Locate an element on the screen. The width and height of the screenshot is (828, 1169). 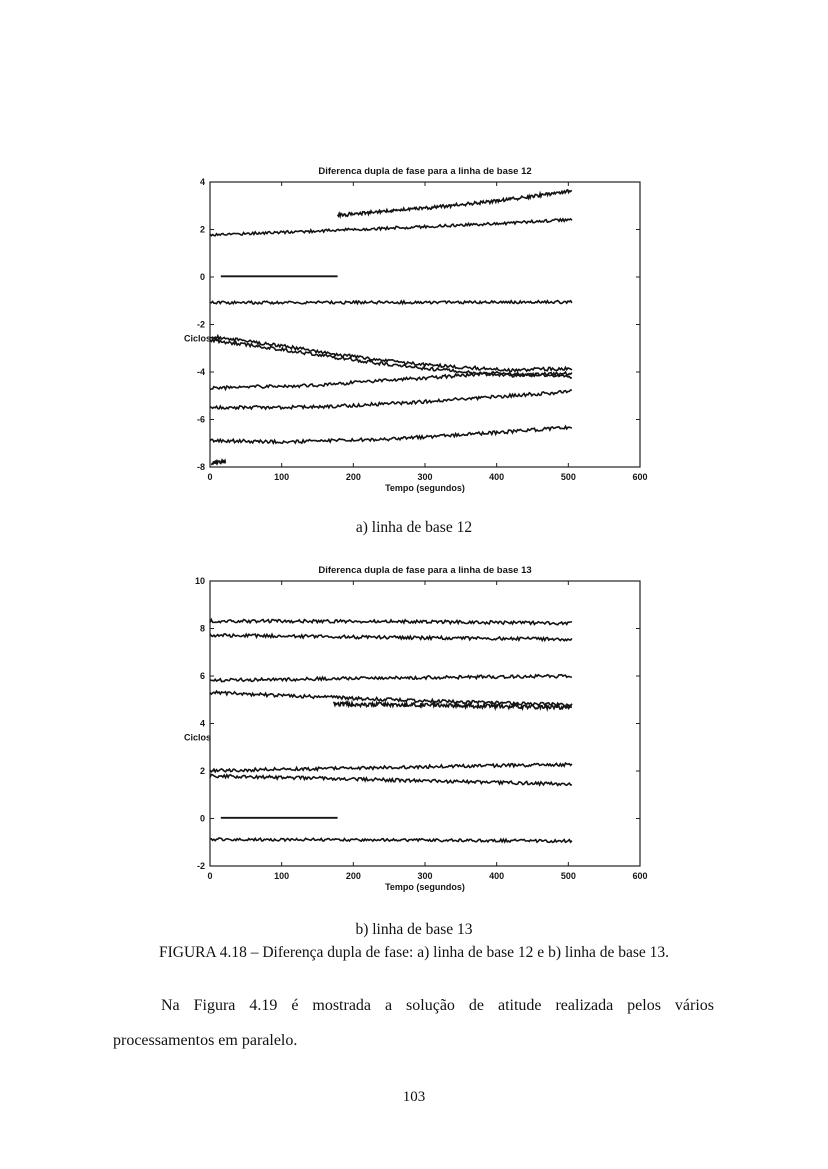
y-tick-label: 6 is located at coordinates (202, 676).